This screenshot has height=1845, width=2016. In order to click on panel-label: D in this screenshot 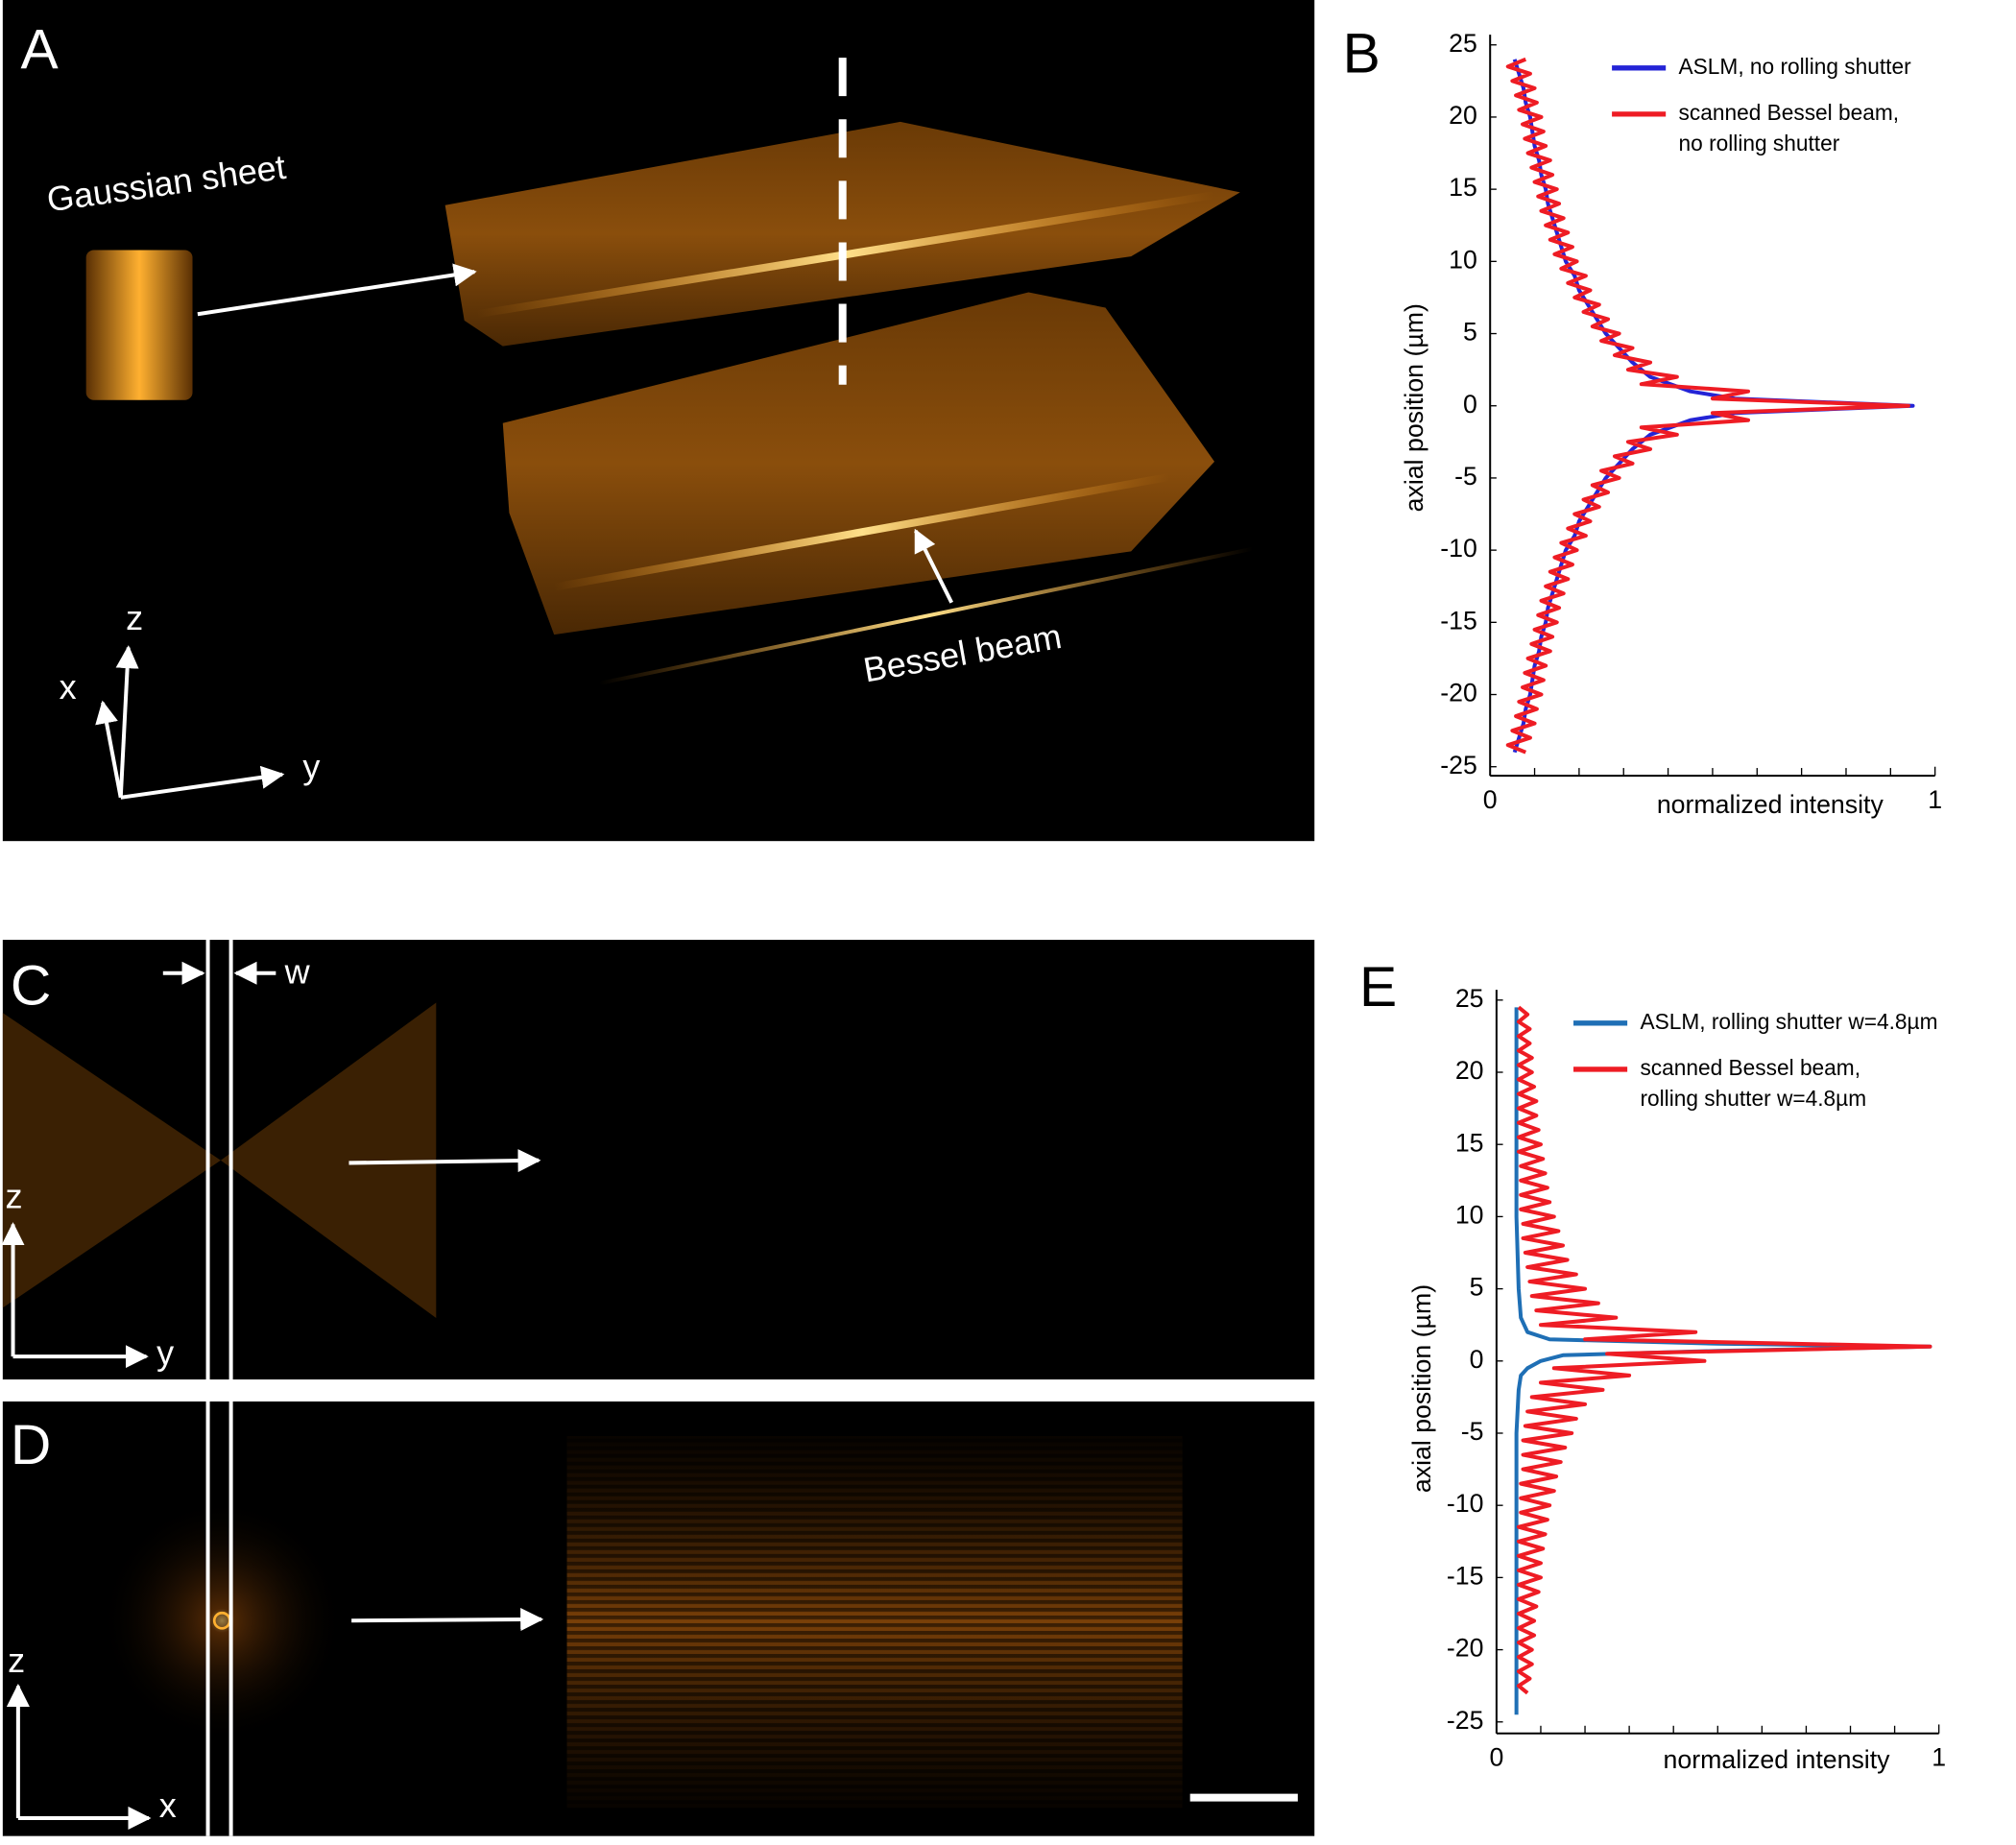, I will do `click(31, 1445)`.